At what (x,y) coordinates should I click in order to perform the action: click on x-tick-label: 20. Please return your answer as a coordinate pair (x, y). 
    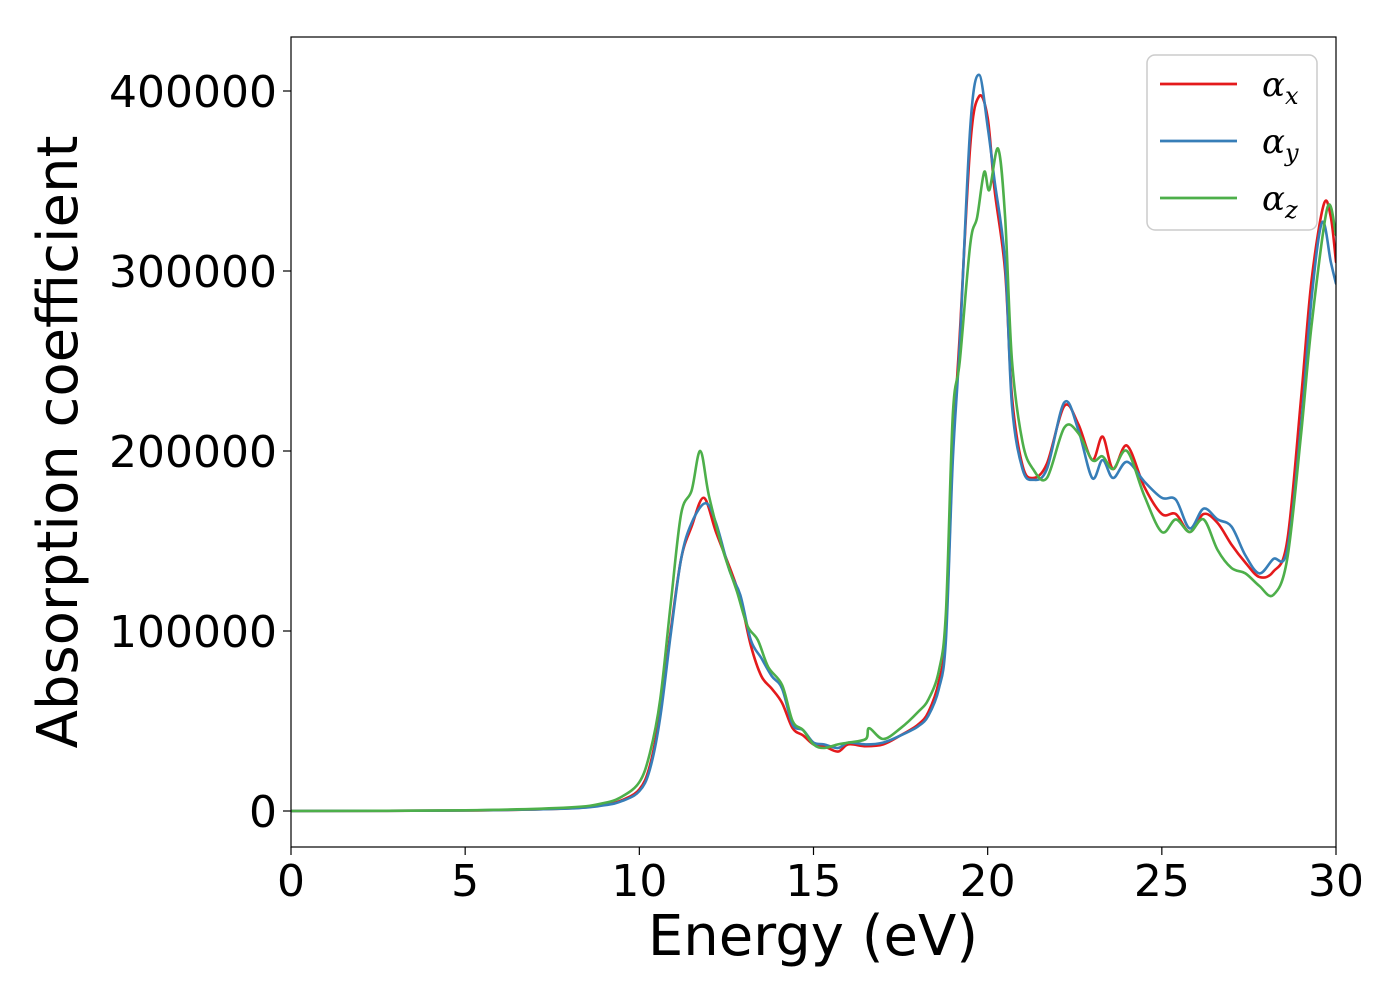
    Looking at the image, I should click on (988, 881).